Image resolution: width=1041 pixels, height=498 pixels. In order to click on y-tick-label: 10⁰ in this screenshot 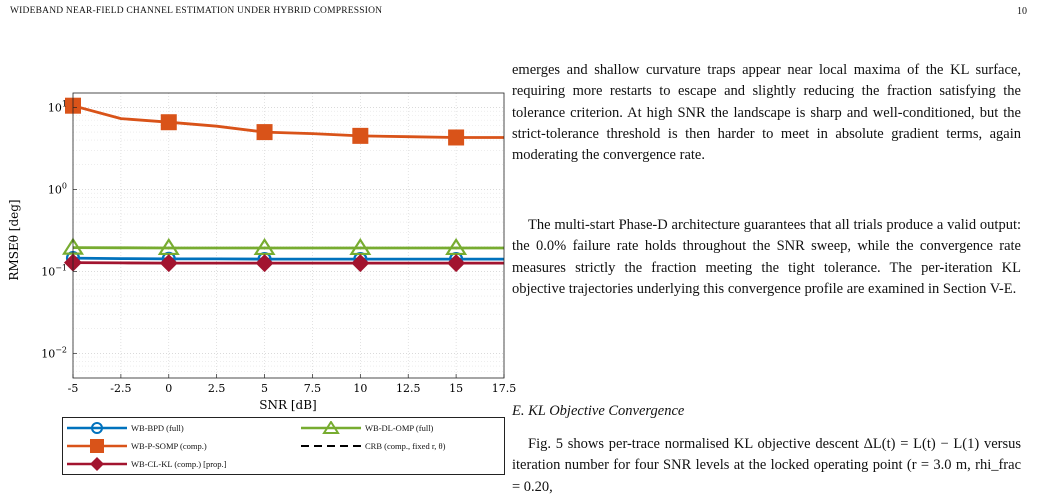, I will do `click(57, 188)`.